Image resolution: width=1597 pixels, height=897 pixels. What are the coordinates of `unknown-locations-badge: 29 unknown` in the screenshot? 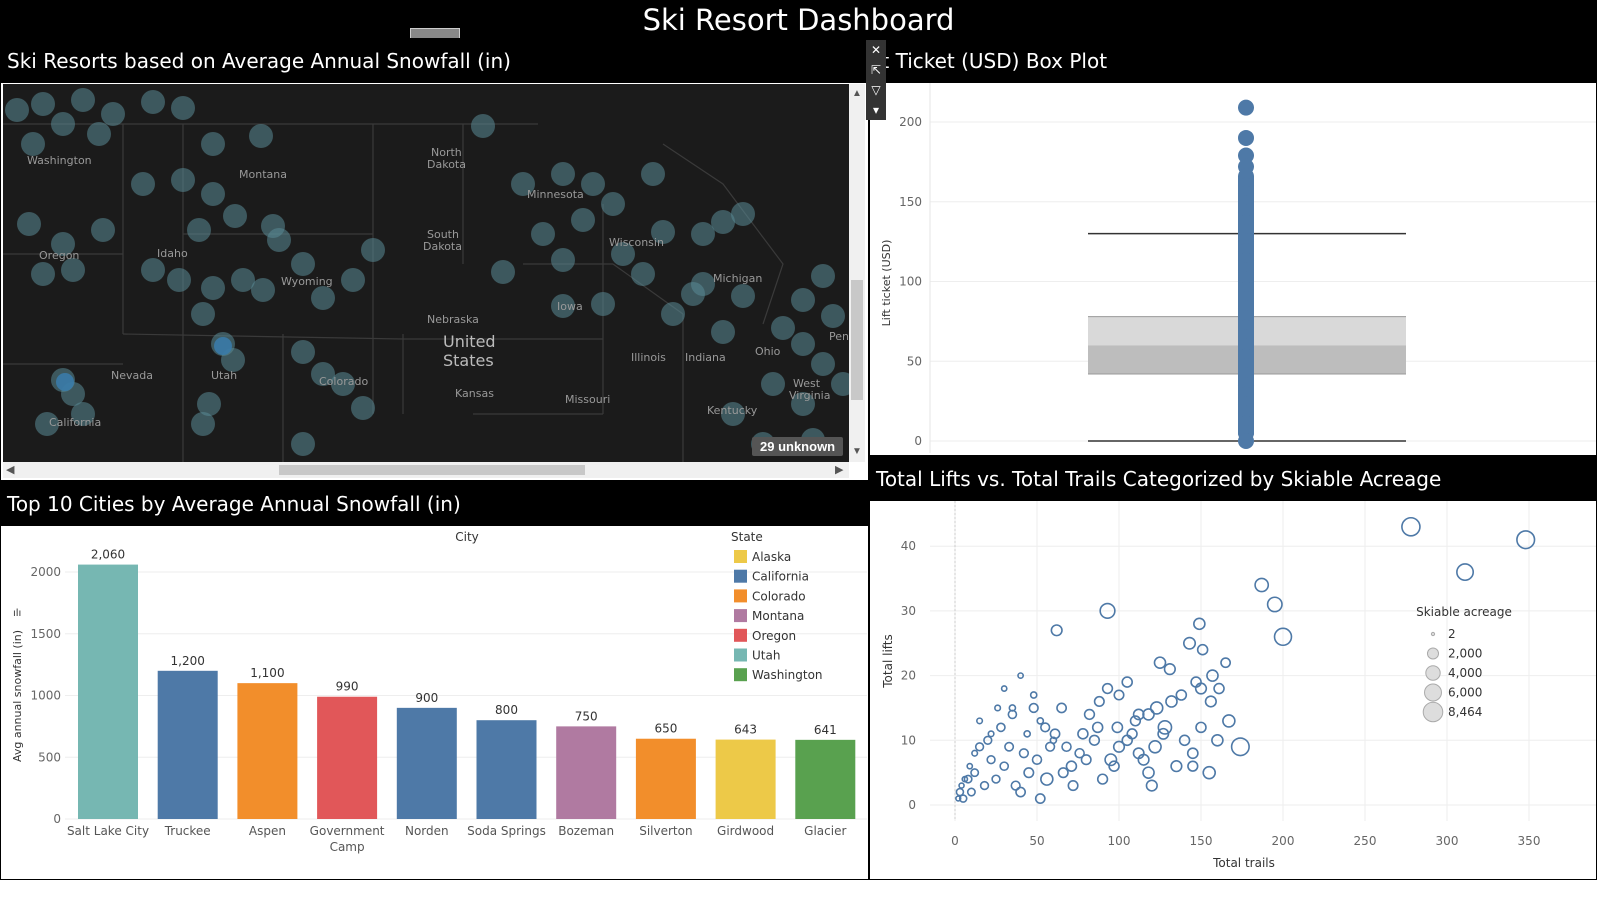 It's located at (798, 446).